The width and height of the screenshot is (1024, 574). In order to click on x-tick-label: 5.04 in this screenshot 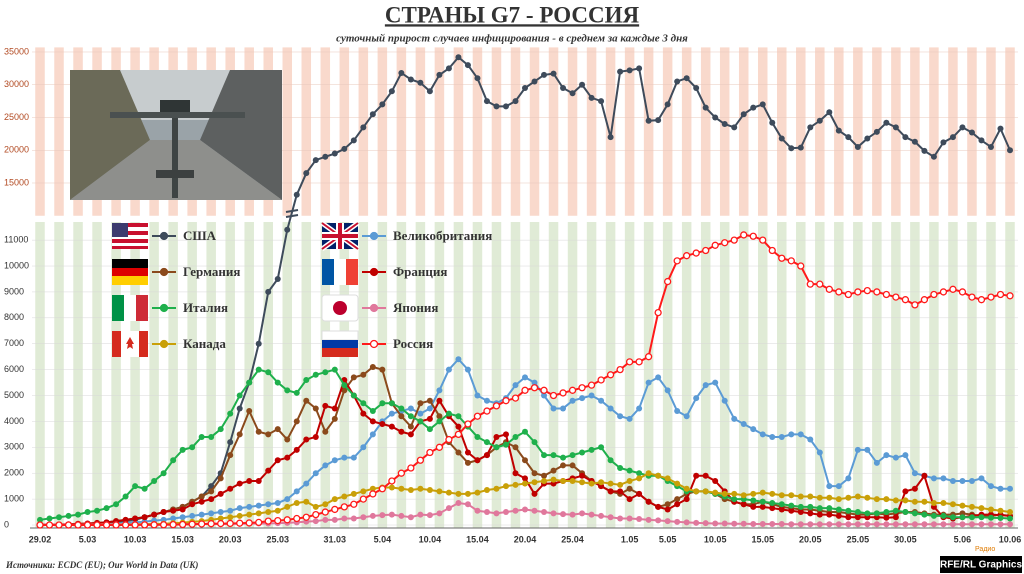, I will do `click(383, 539)`.